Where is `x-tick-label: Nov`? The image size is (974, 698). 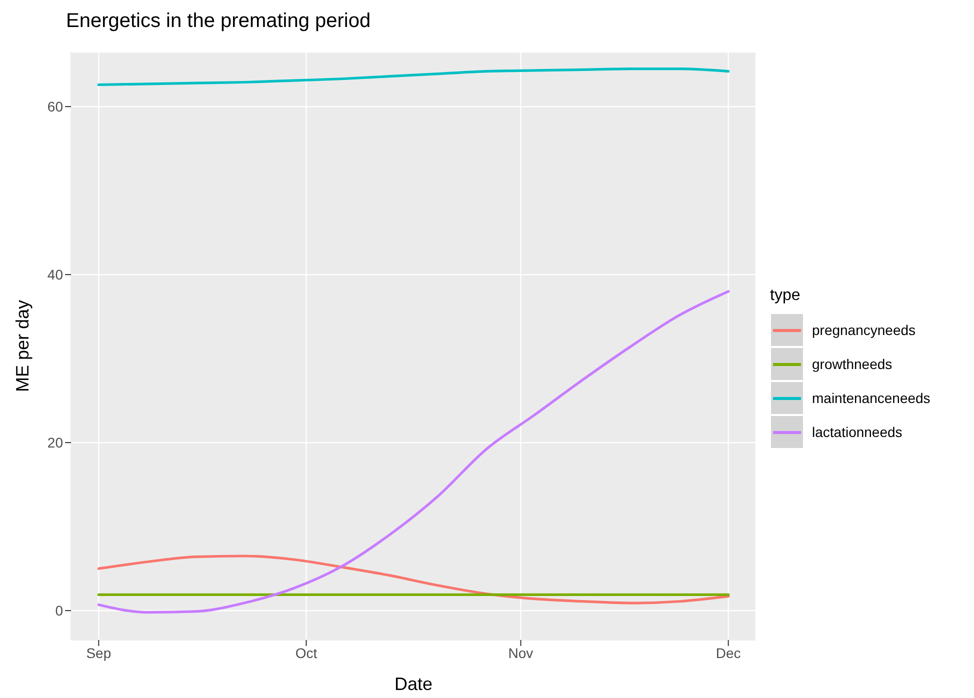
x-tick-label: Nov is located at coordinates (521, 652).